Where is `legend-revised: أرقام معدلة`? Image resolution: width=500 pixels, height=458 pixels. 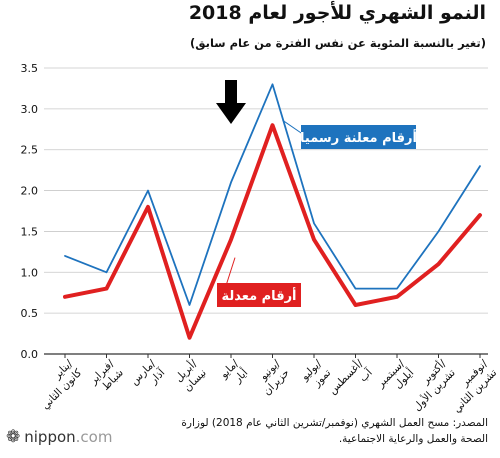
legend-revised: أرقام معدلة is located at coordinates (259, 282).